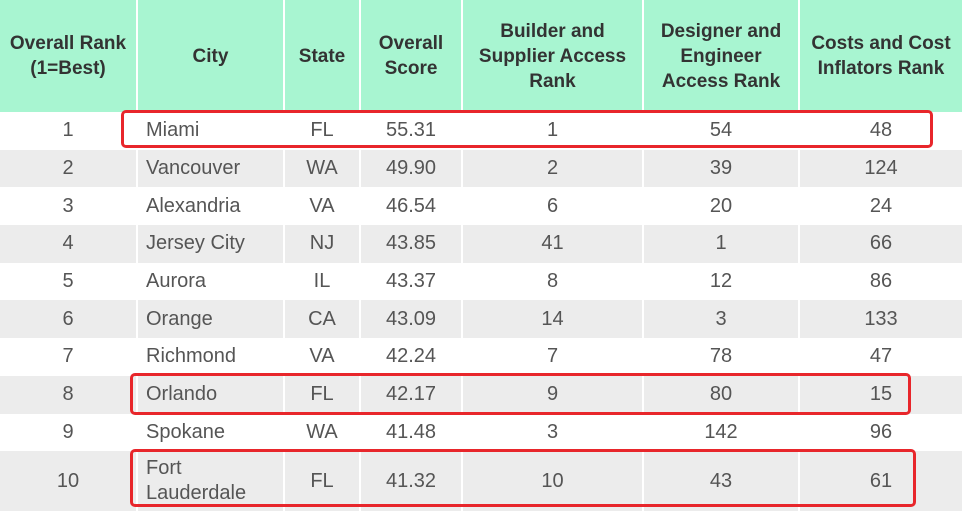 This screenshot has width=962, height=511. I want to click on table-row: 6 Orange CA 43.09 14 3 133, so click(481, 319).